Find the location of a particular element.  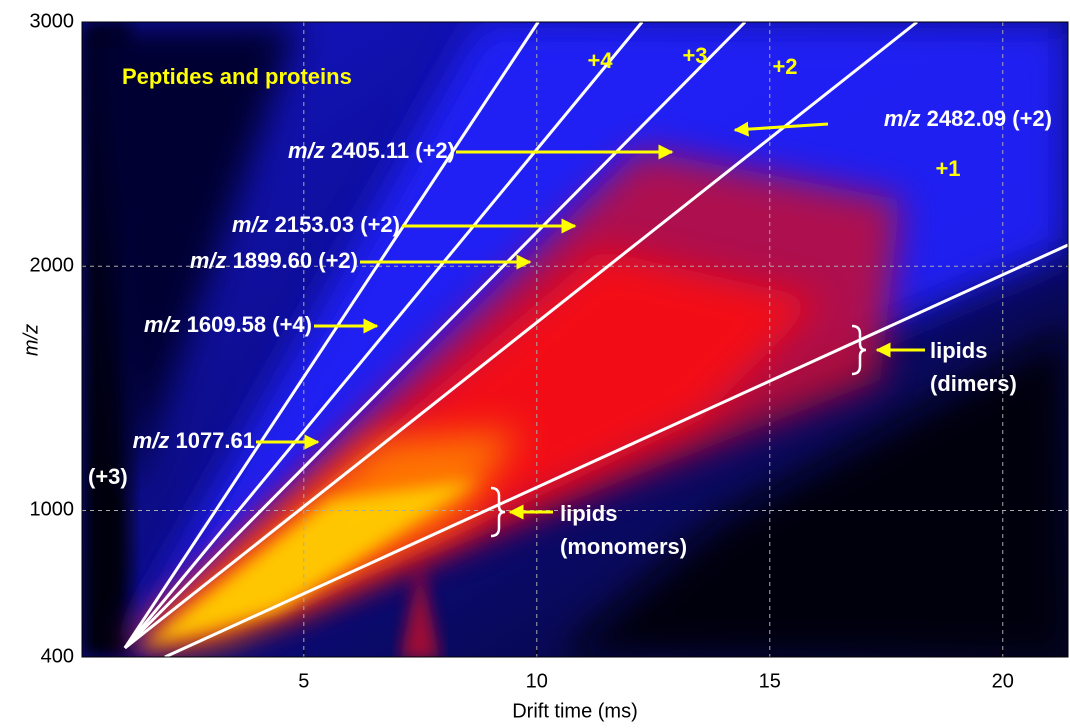

x-axis-title: Drift time (ms) is located at coordinates (575, 711).